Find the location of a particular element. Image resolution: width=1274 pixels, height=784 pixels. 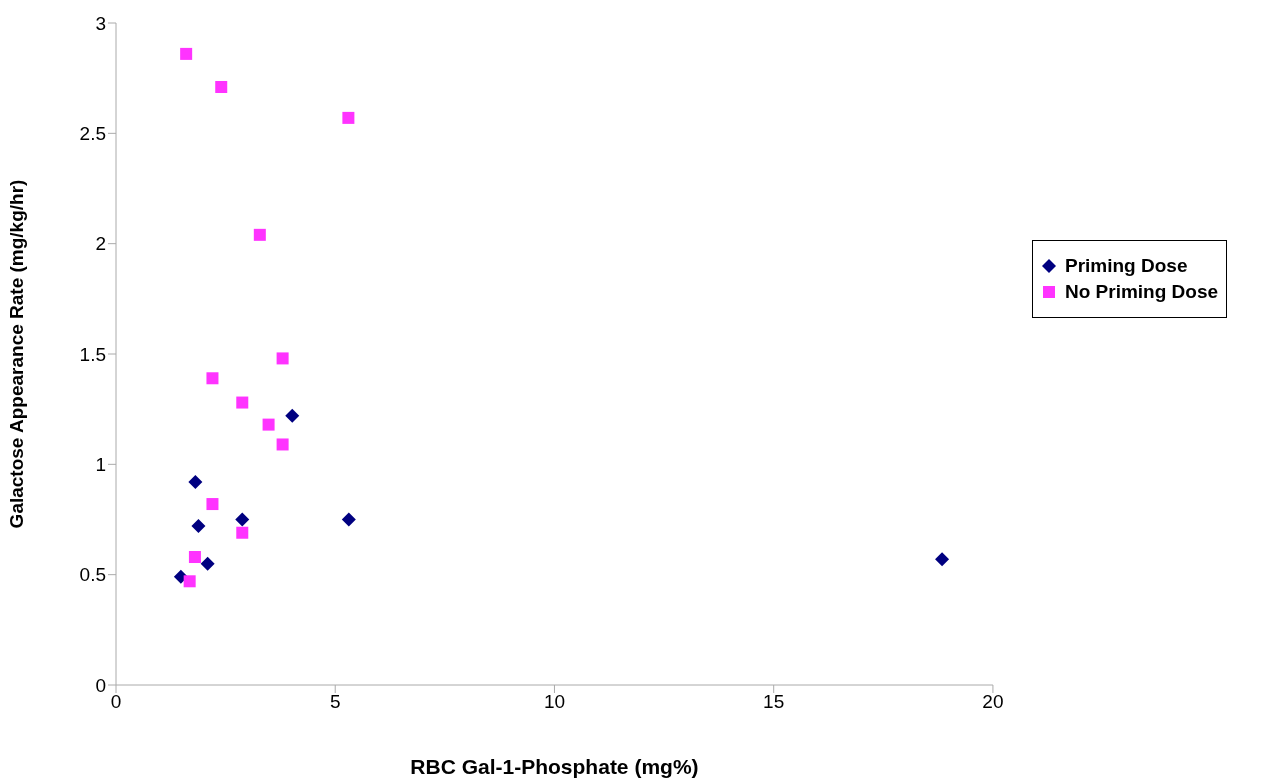

y-tick-label: 1 is located at coordinates (100, 465).